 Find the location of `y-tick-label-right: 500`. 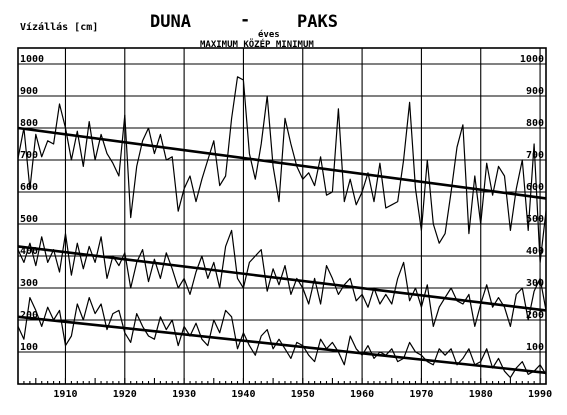

y-tick-label-right: 500 is located at coordinates (535, 219).